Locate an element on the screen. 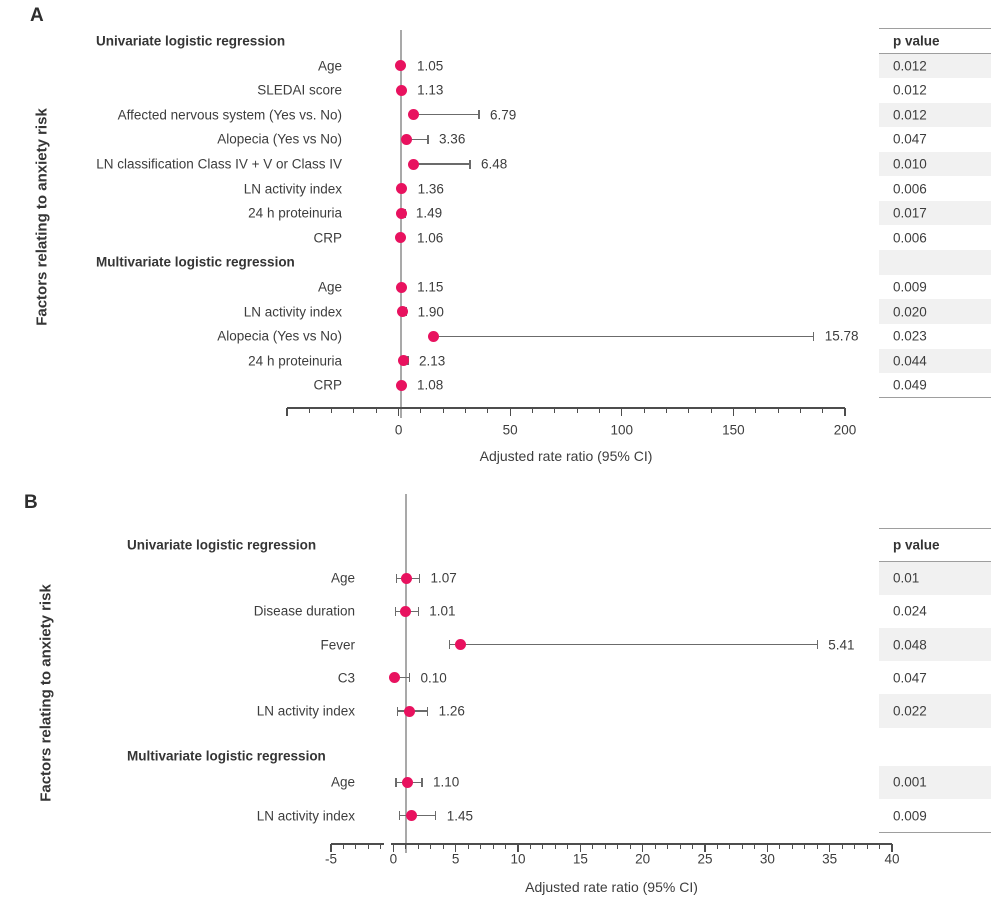  value-label: 2.13 is located at coordinates (432, 361).